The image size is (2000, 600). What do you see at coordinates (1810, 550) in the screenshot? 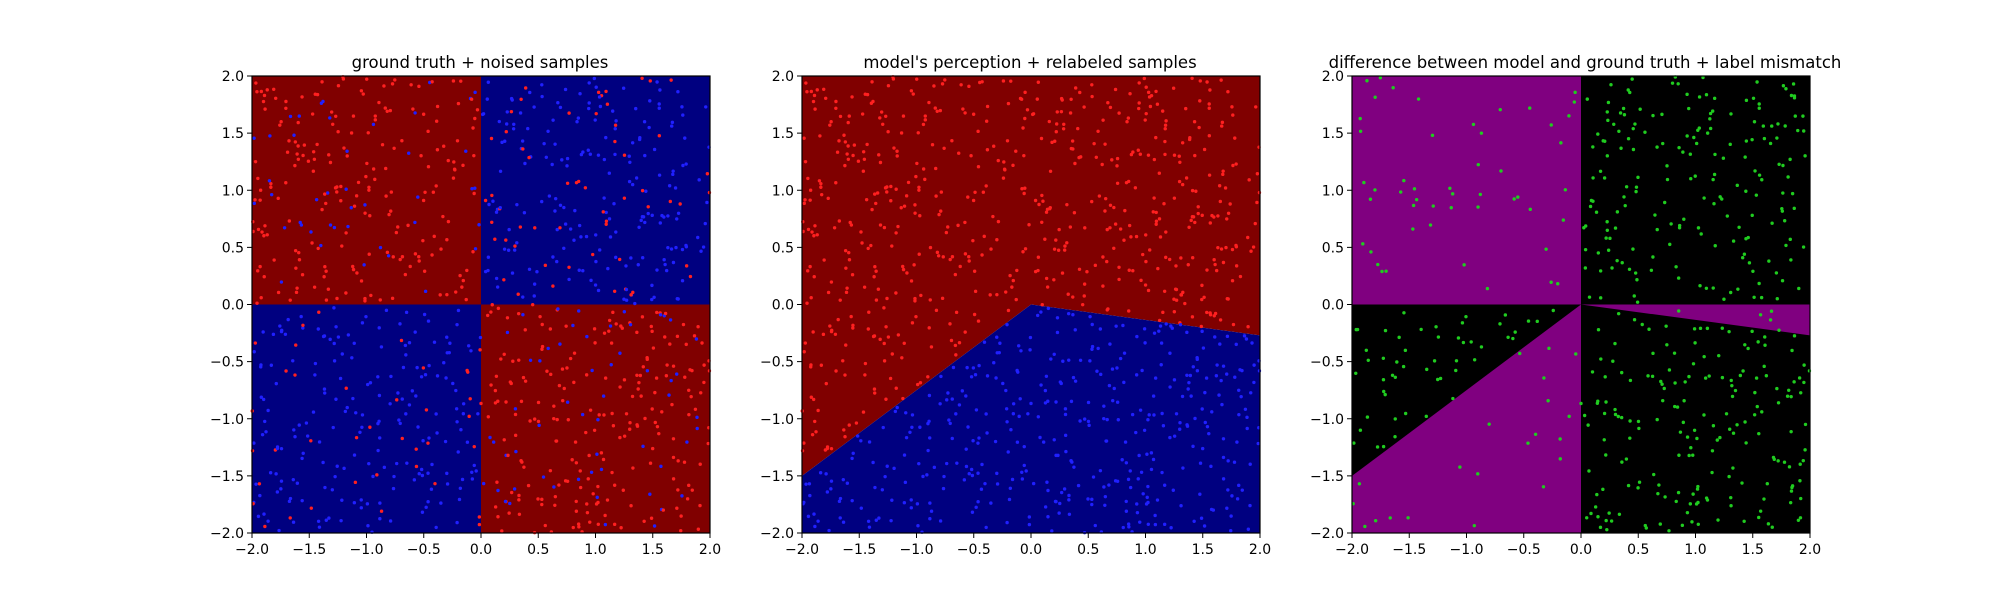
I see `x-tick-label: 2.0` at bounding box center [1810, 550].